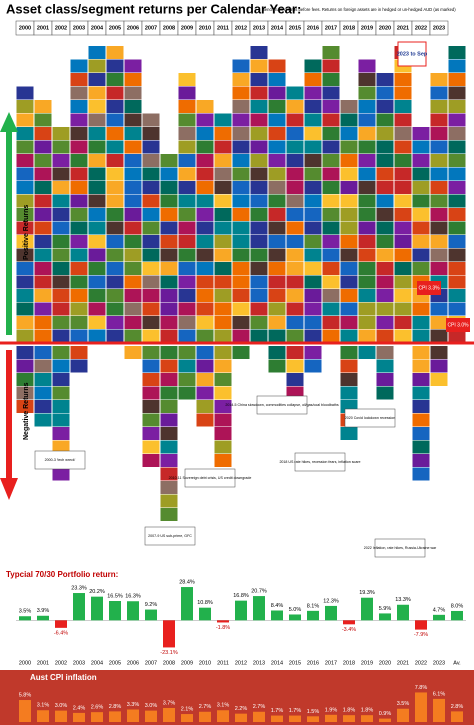 The width and height of the screenshot is (474, 725). Describe the element at coordinates (349, 711) in the screenshot. I see `value-label: 1.8%` at that location.